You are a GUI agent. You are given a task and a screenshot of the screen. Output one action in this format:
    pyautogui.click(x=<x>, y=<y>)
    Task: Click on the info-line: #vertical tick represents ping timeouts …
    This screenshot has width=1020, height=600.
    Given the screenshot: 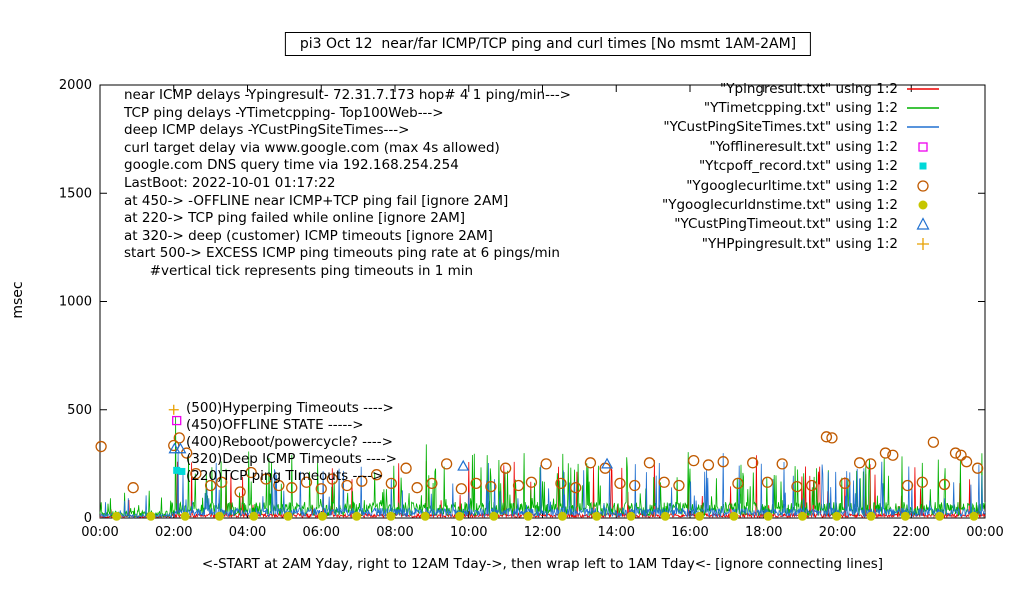 What is the action you would take?
    pyautogui.click(x=299, y=270)
    